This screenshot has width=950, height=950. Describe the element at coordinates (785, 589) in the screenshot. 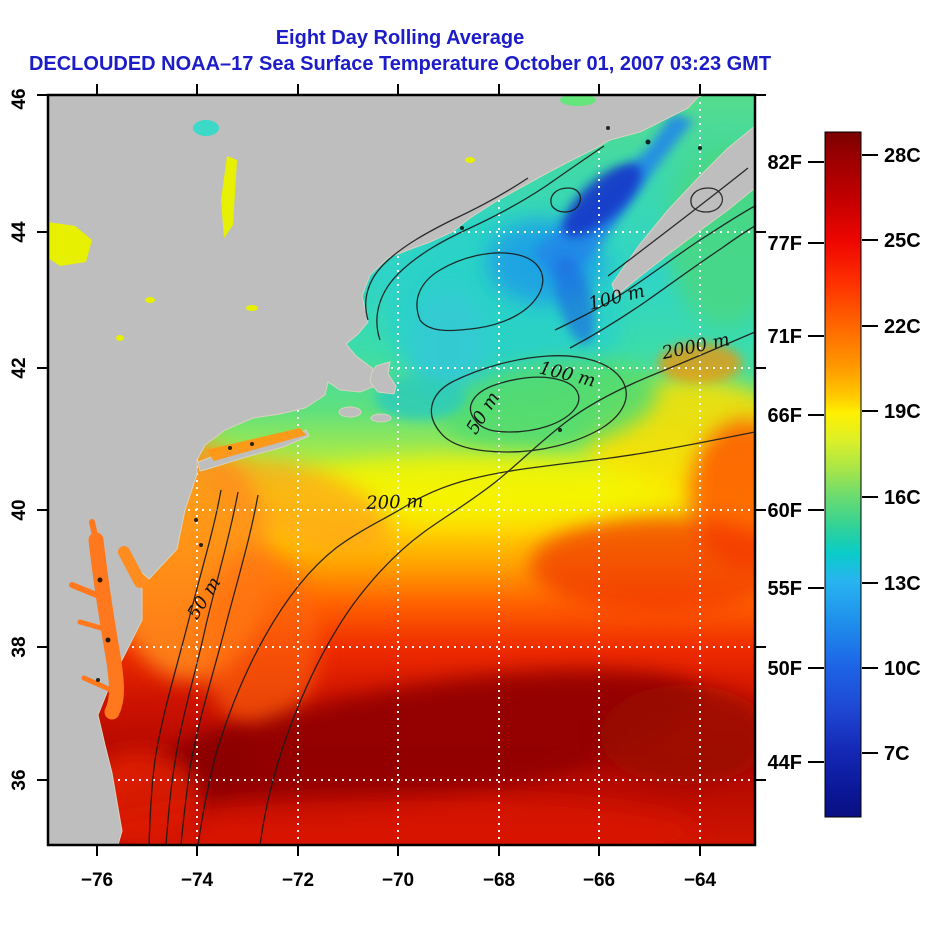

I see `f-label: 55F` at that location.